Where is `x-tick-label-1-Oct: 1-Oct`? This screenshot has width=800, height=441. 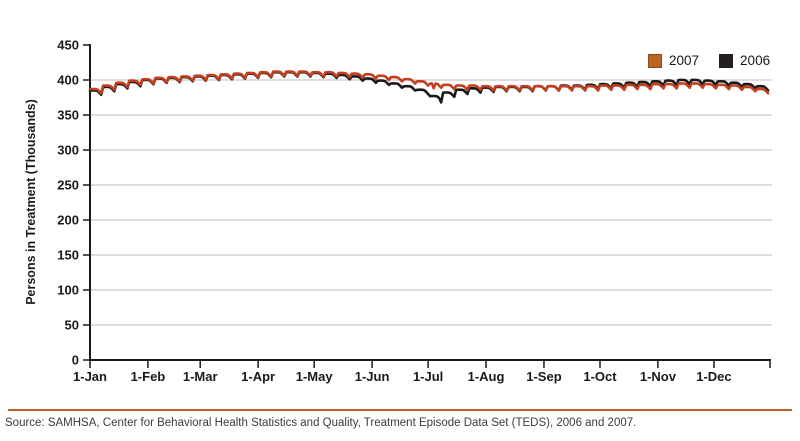 x-tick-label-1-Oct: 1-Oct is located at coordinates (600, 376).